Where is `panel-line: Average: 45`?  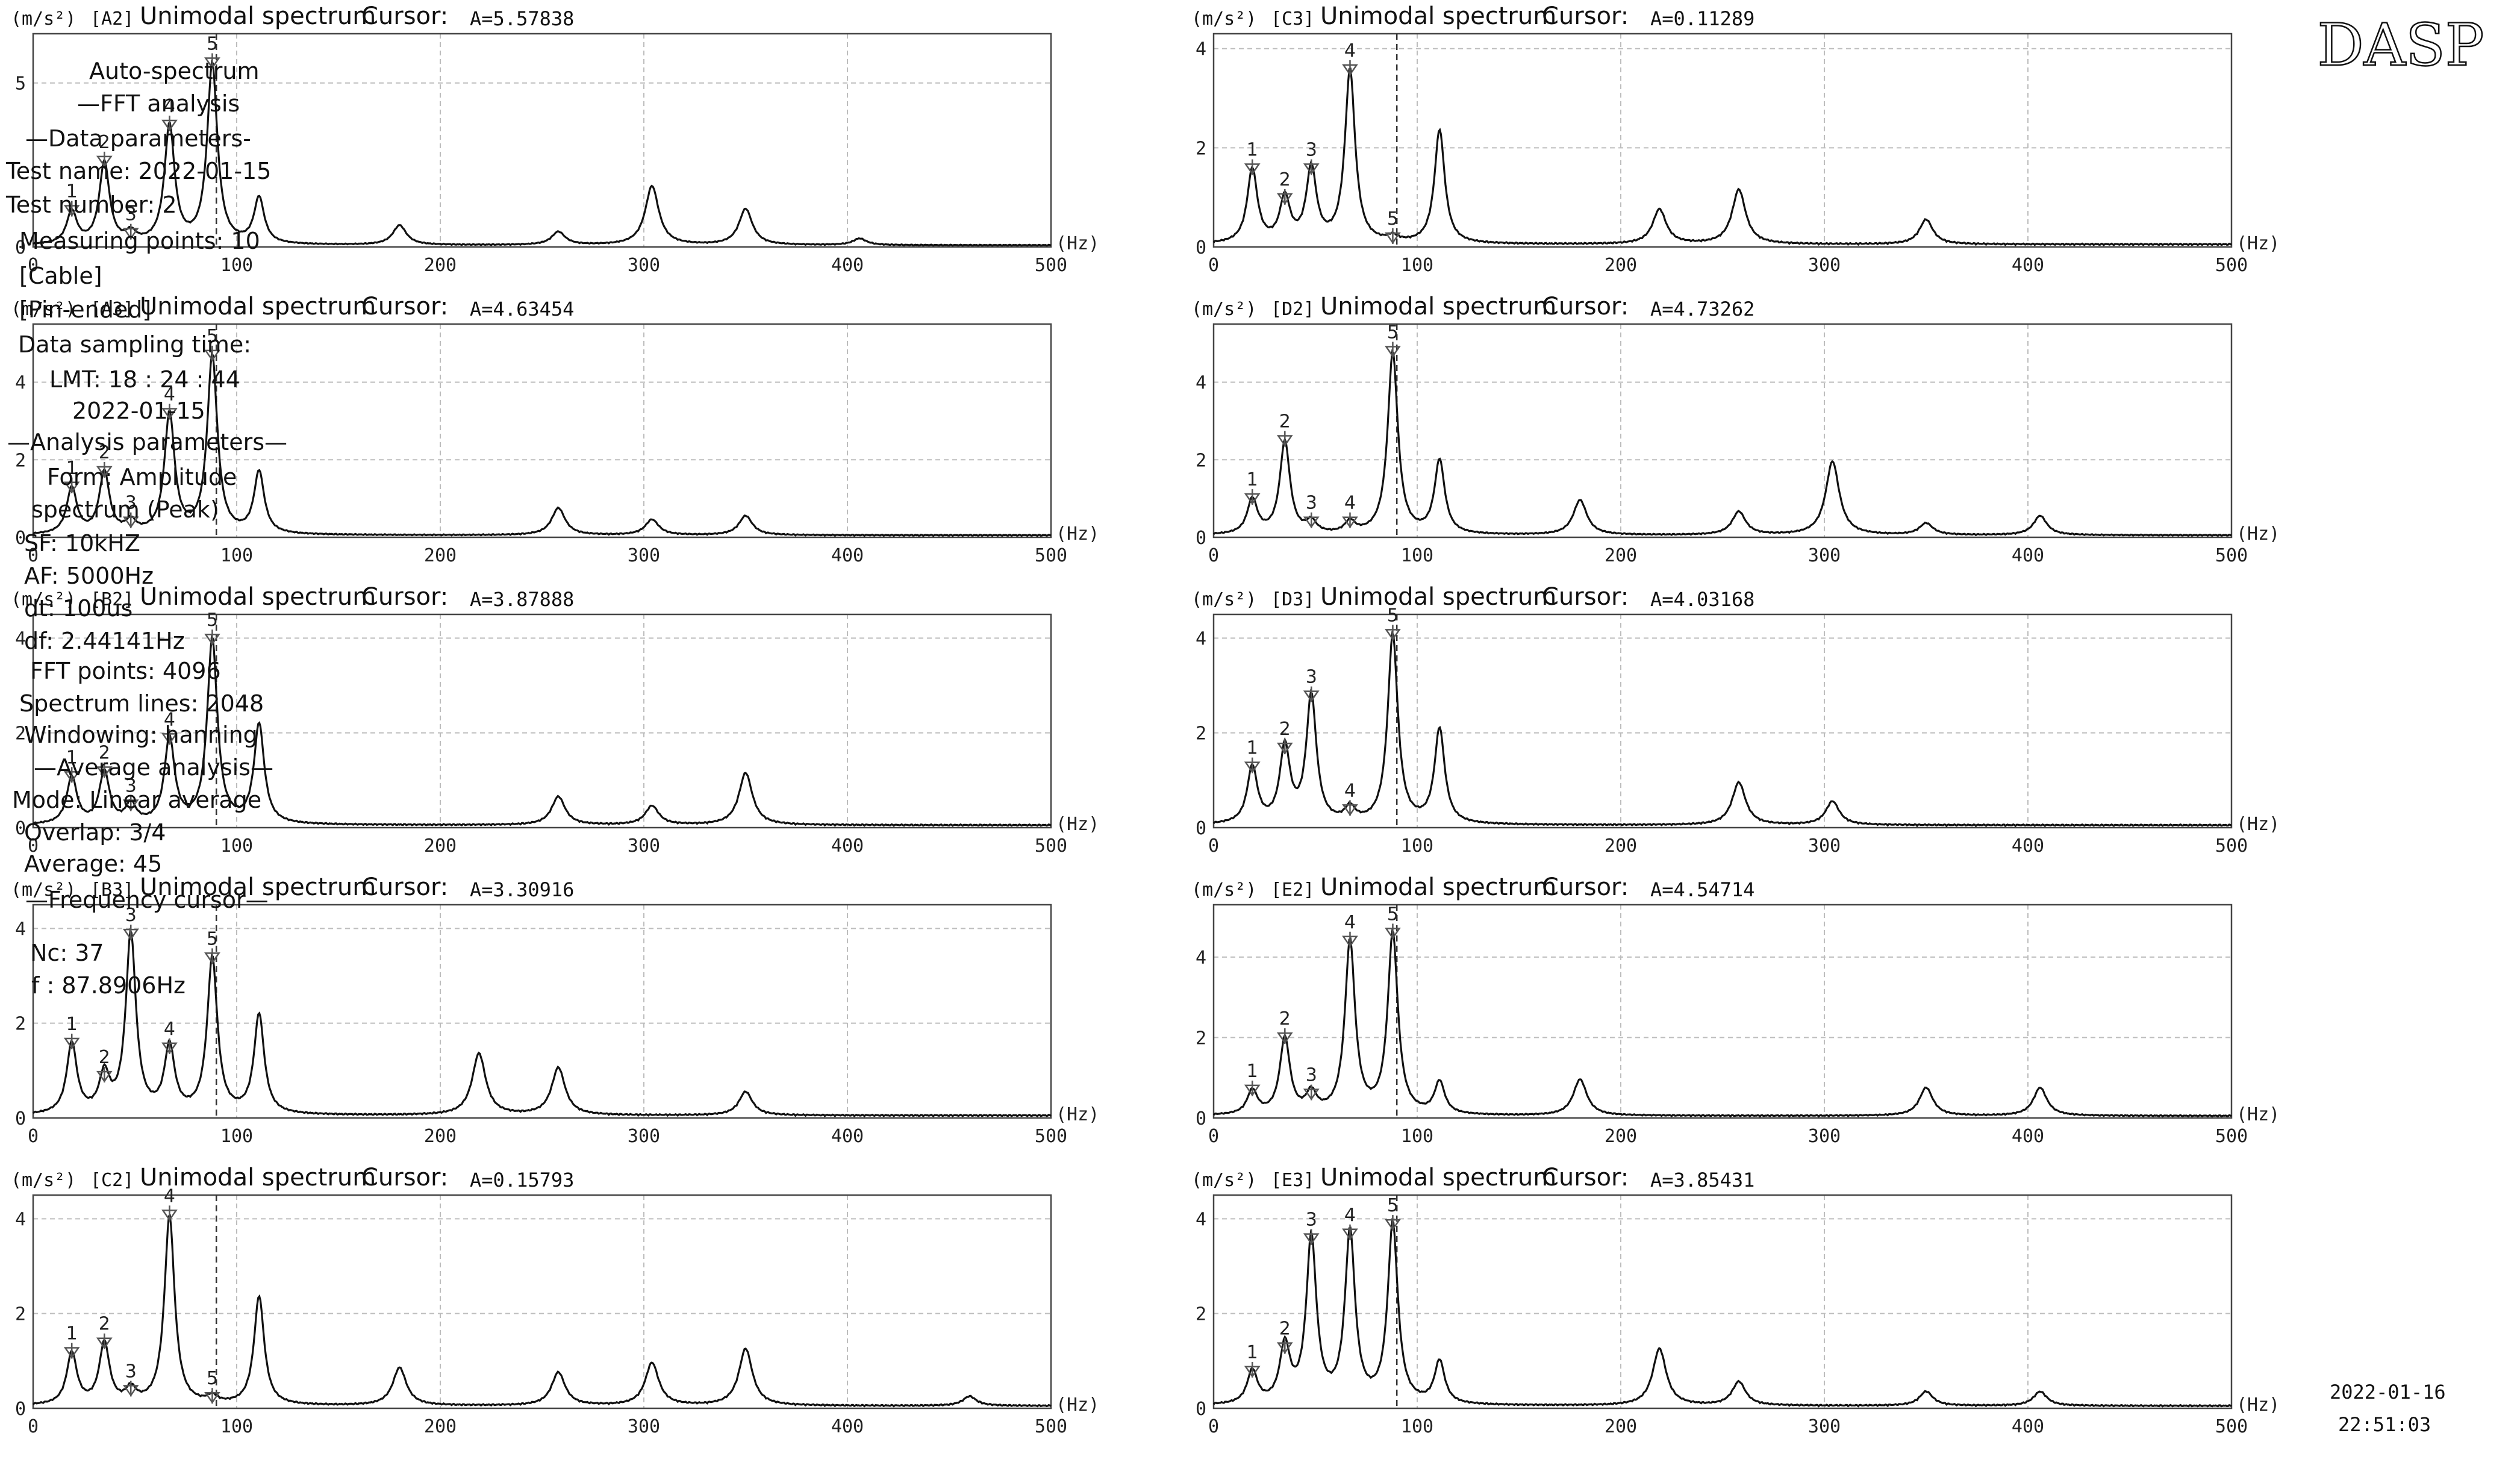
panel-line: Average: 45 is located at coordinates (93, 864).